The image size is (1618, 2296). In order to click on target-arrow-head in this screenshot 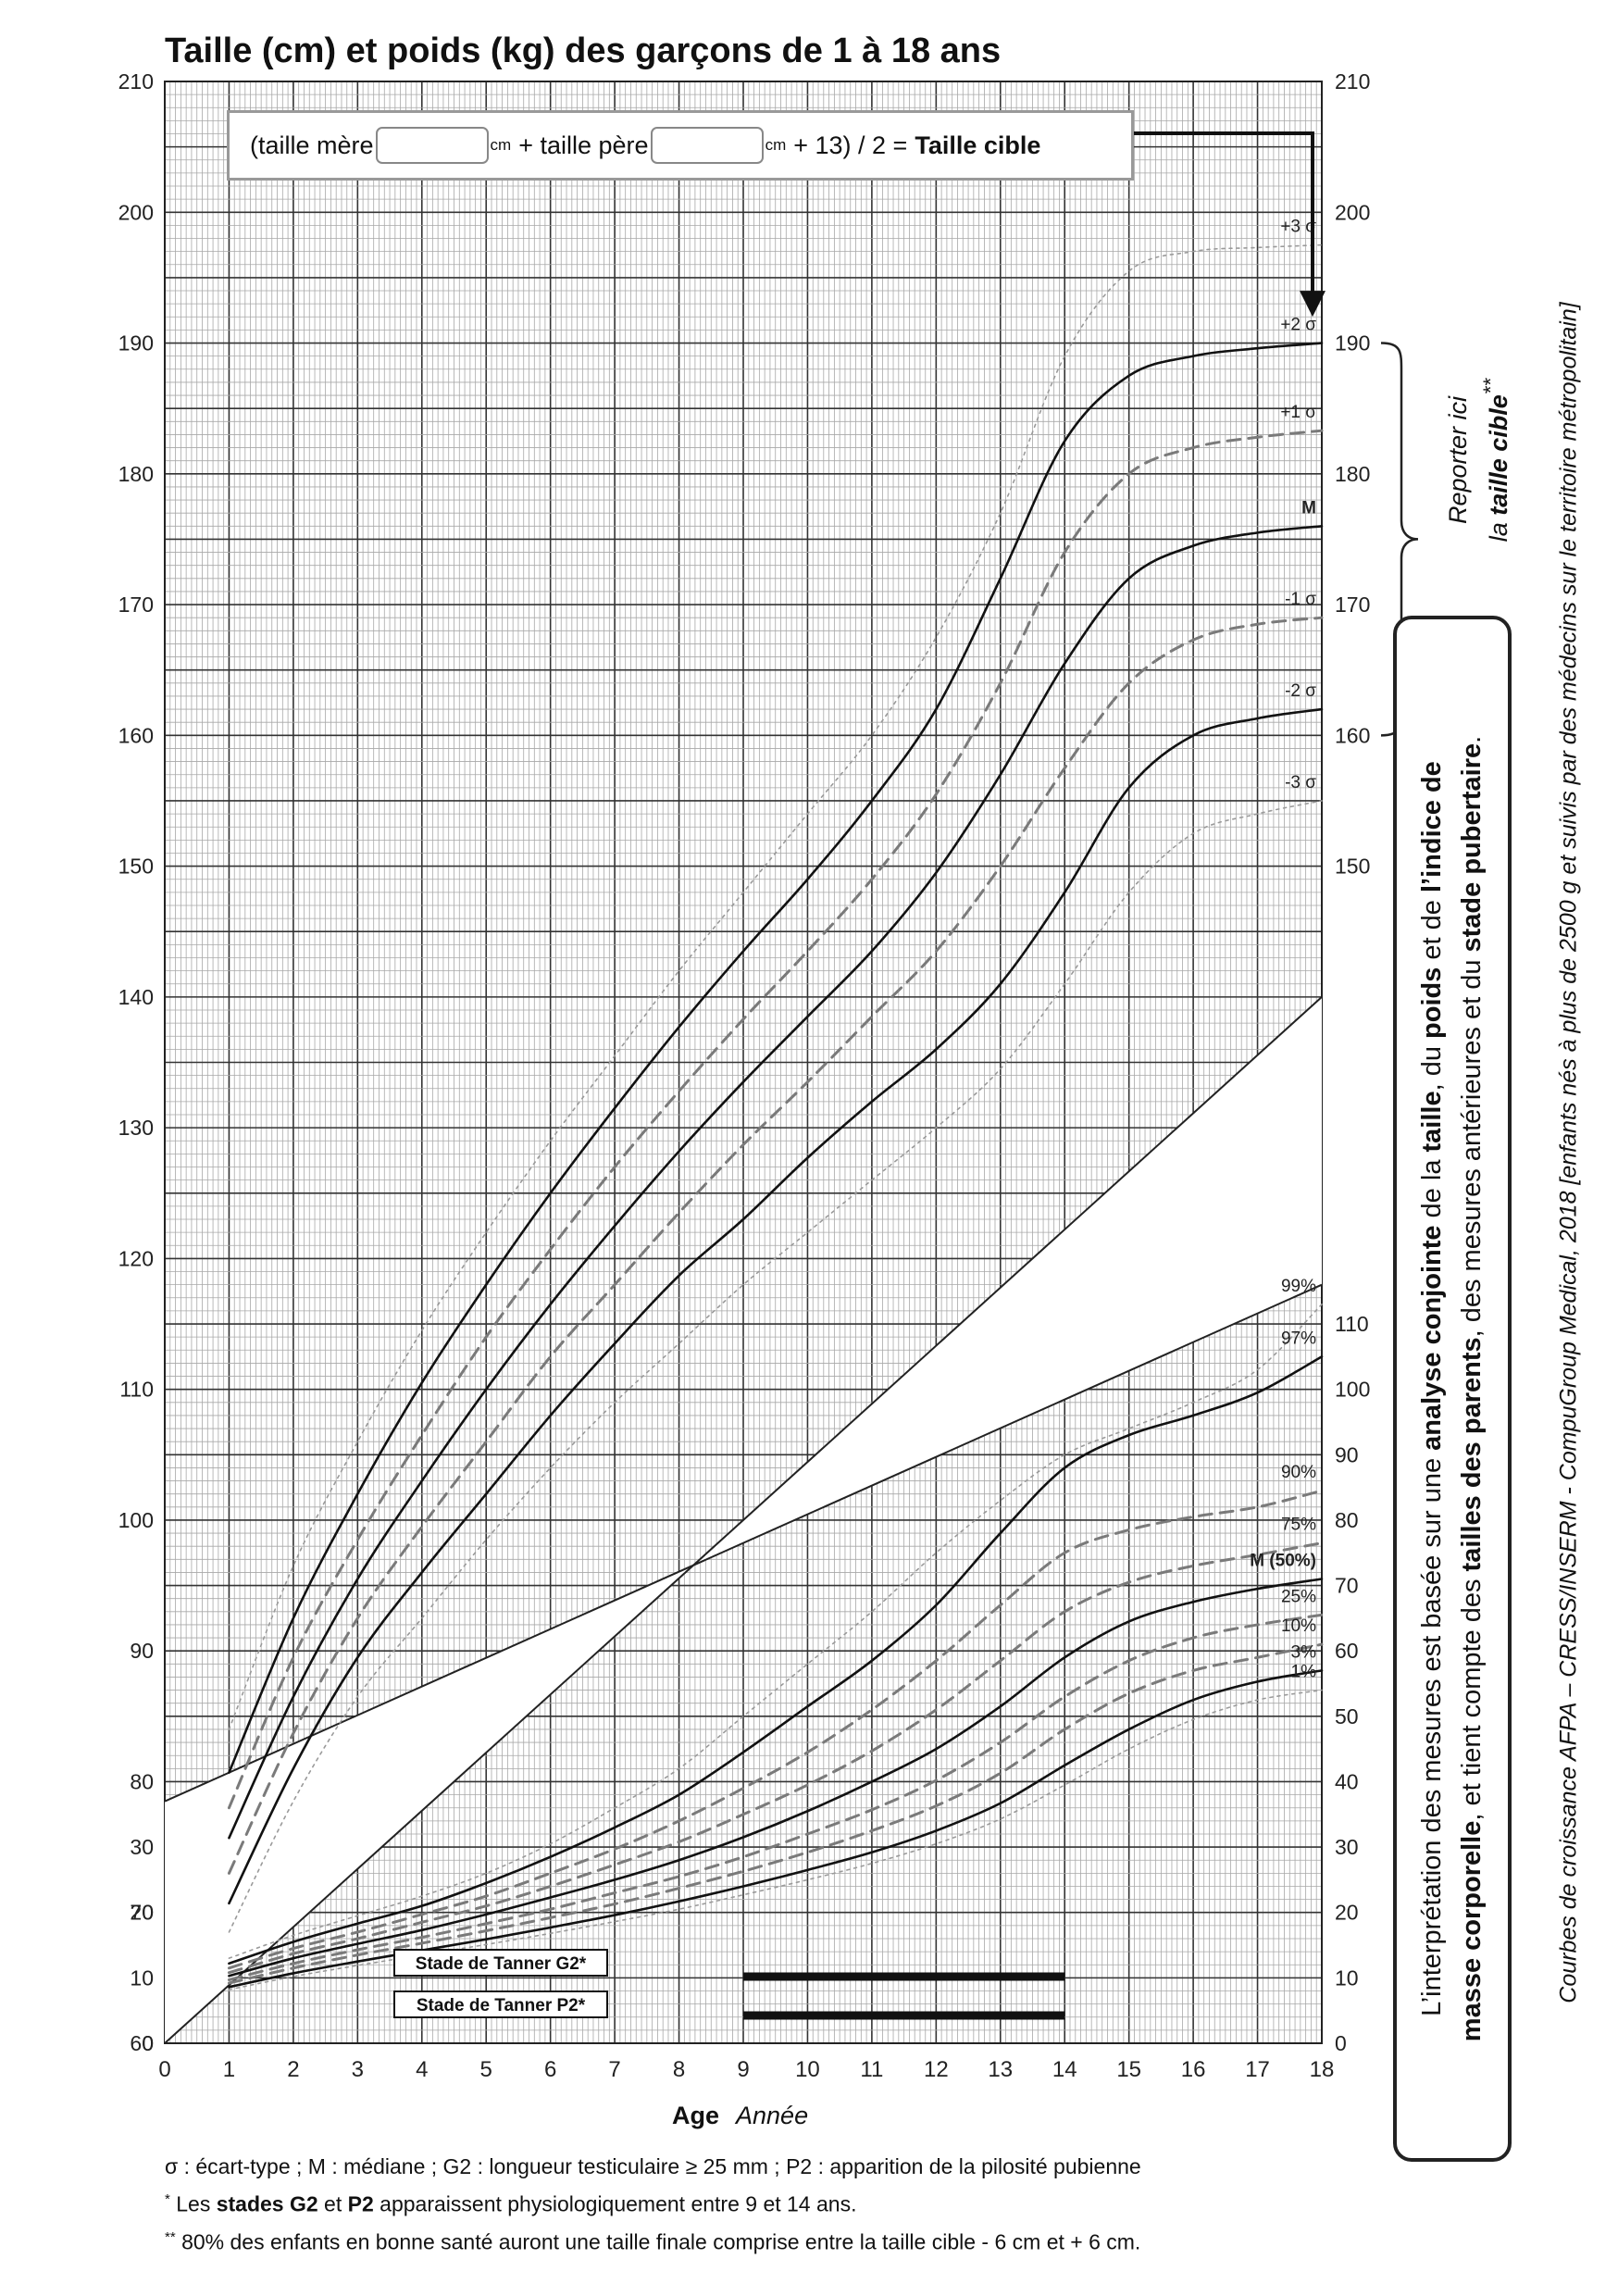, I will do `click(1313, 304)`.